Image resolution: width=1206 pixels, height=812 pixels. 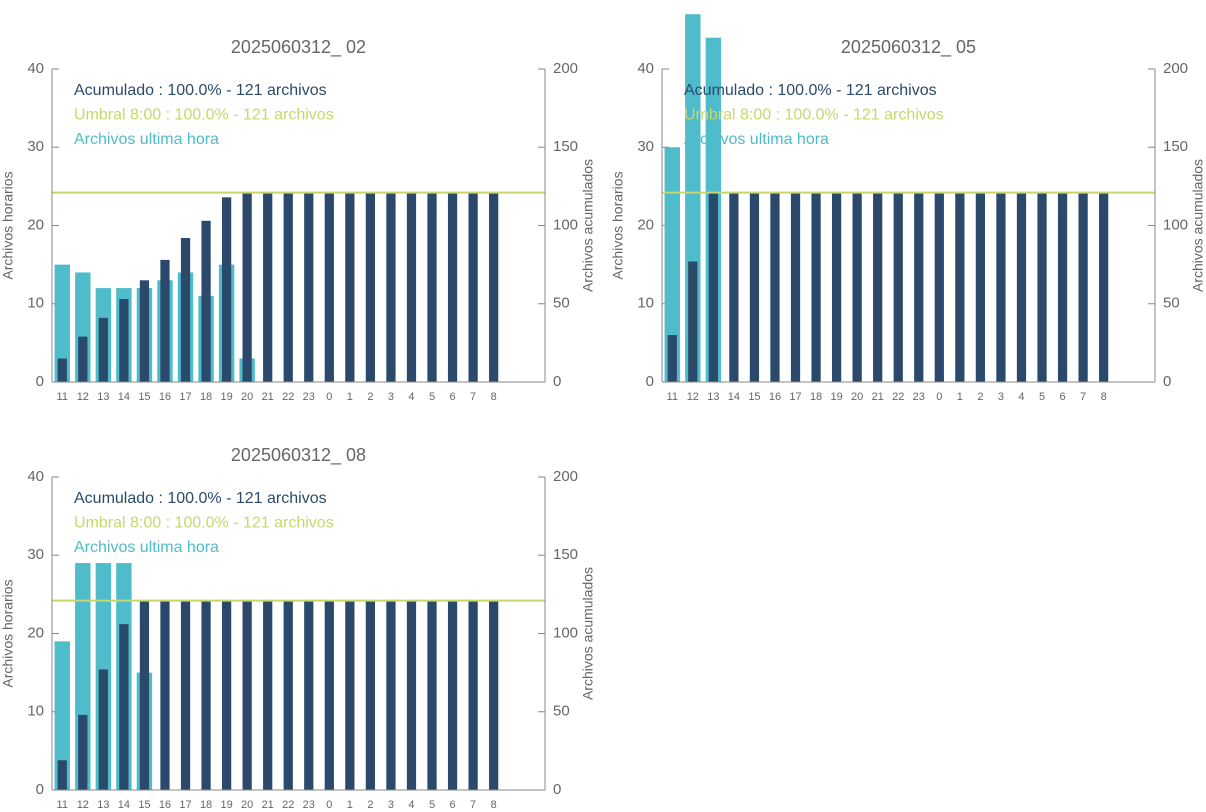 I want to click on x-tick-label: 23, so click(x=309, y=805).